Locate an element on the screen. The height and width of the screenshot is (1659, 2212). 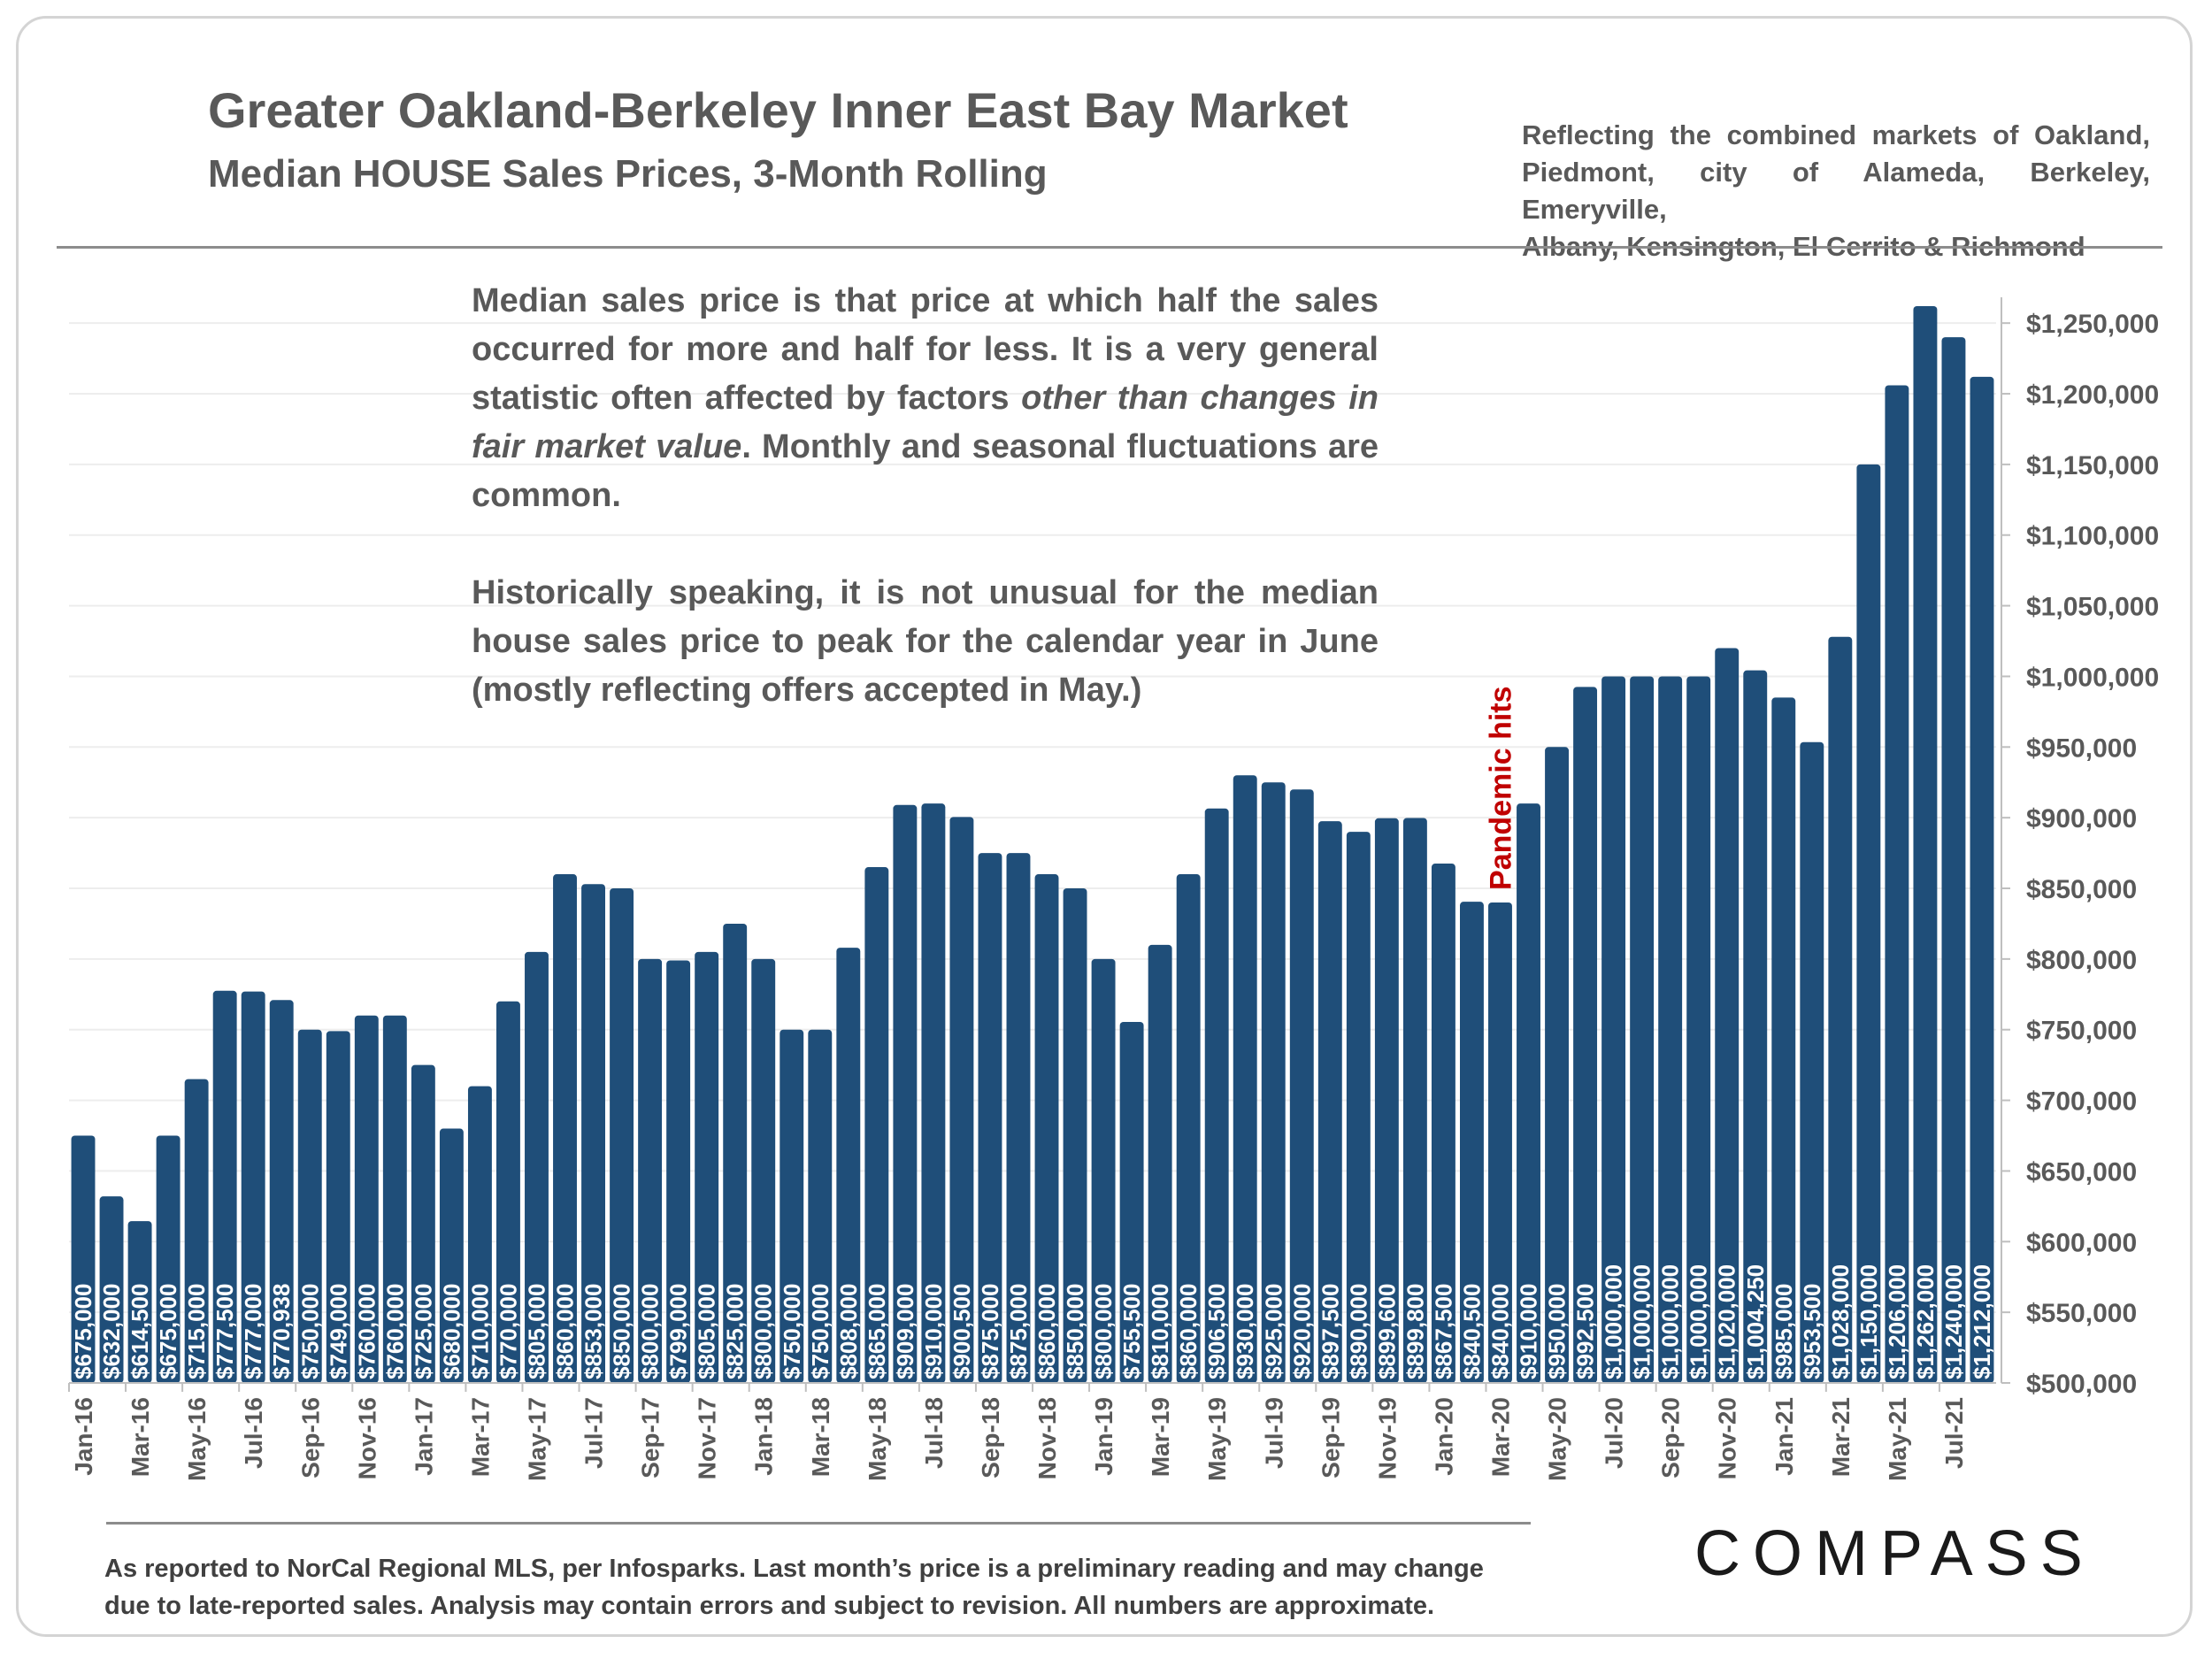
x-tick-label: Nov-18 is located at coordinates (1047, 1438).